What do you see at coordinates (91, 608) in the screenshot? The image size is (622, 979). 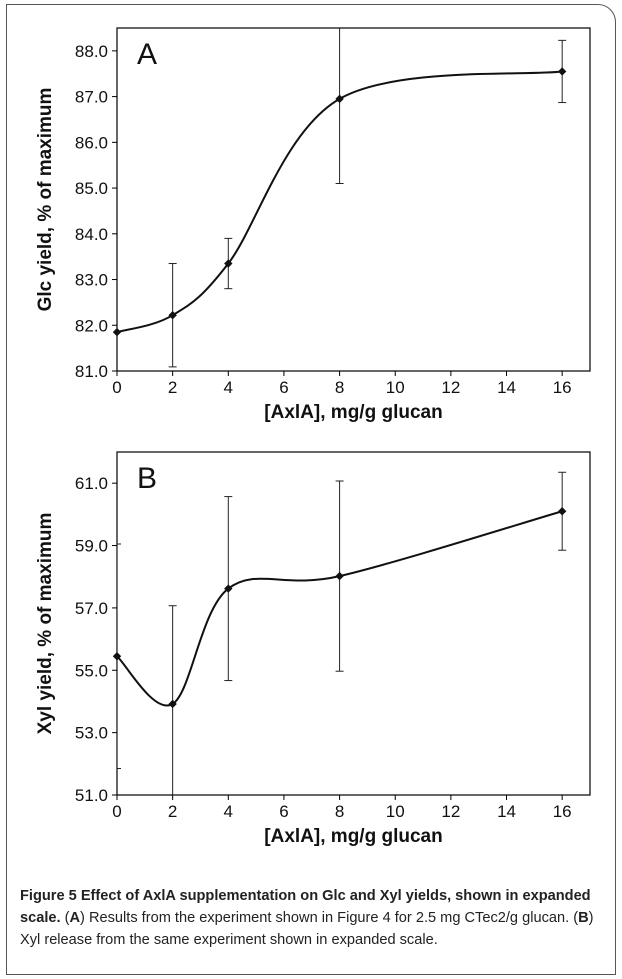 I see `y-tick-label: 57.0` at bounding box center [91, 608].